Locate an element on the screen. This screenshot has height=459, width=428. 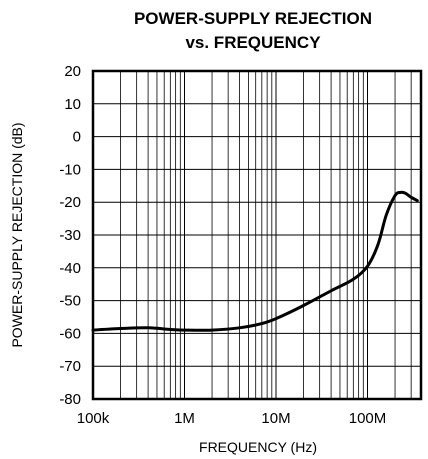
y-tick-label: -30 is located at coordinates (70, 235).